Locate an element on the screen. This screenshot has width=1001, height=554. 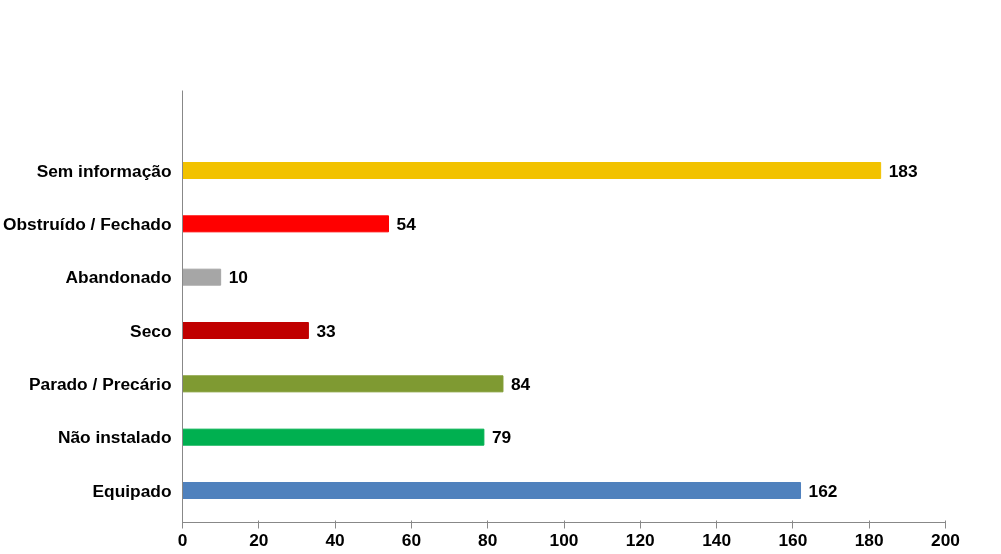
data-label: 33 is located at coordinates (326, 330).